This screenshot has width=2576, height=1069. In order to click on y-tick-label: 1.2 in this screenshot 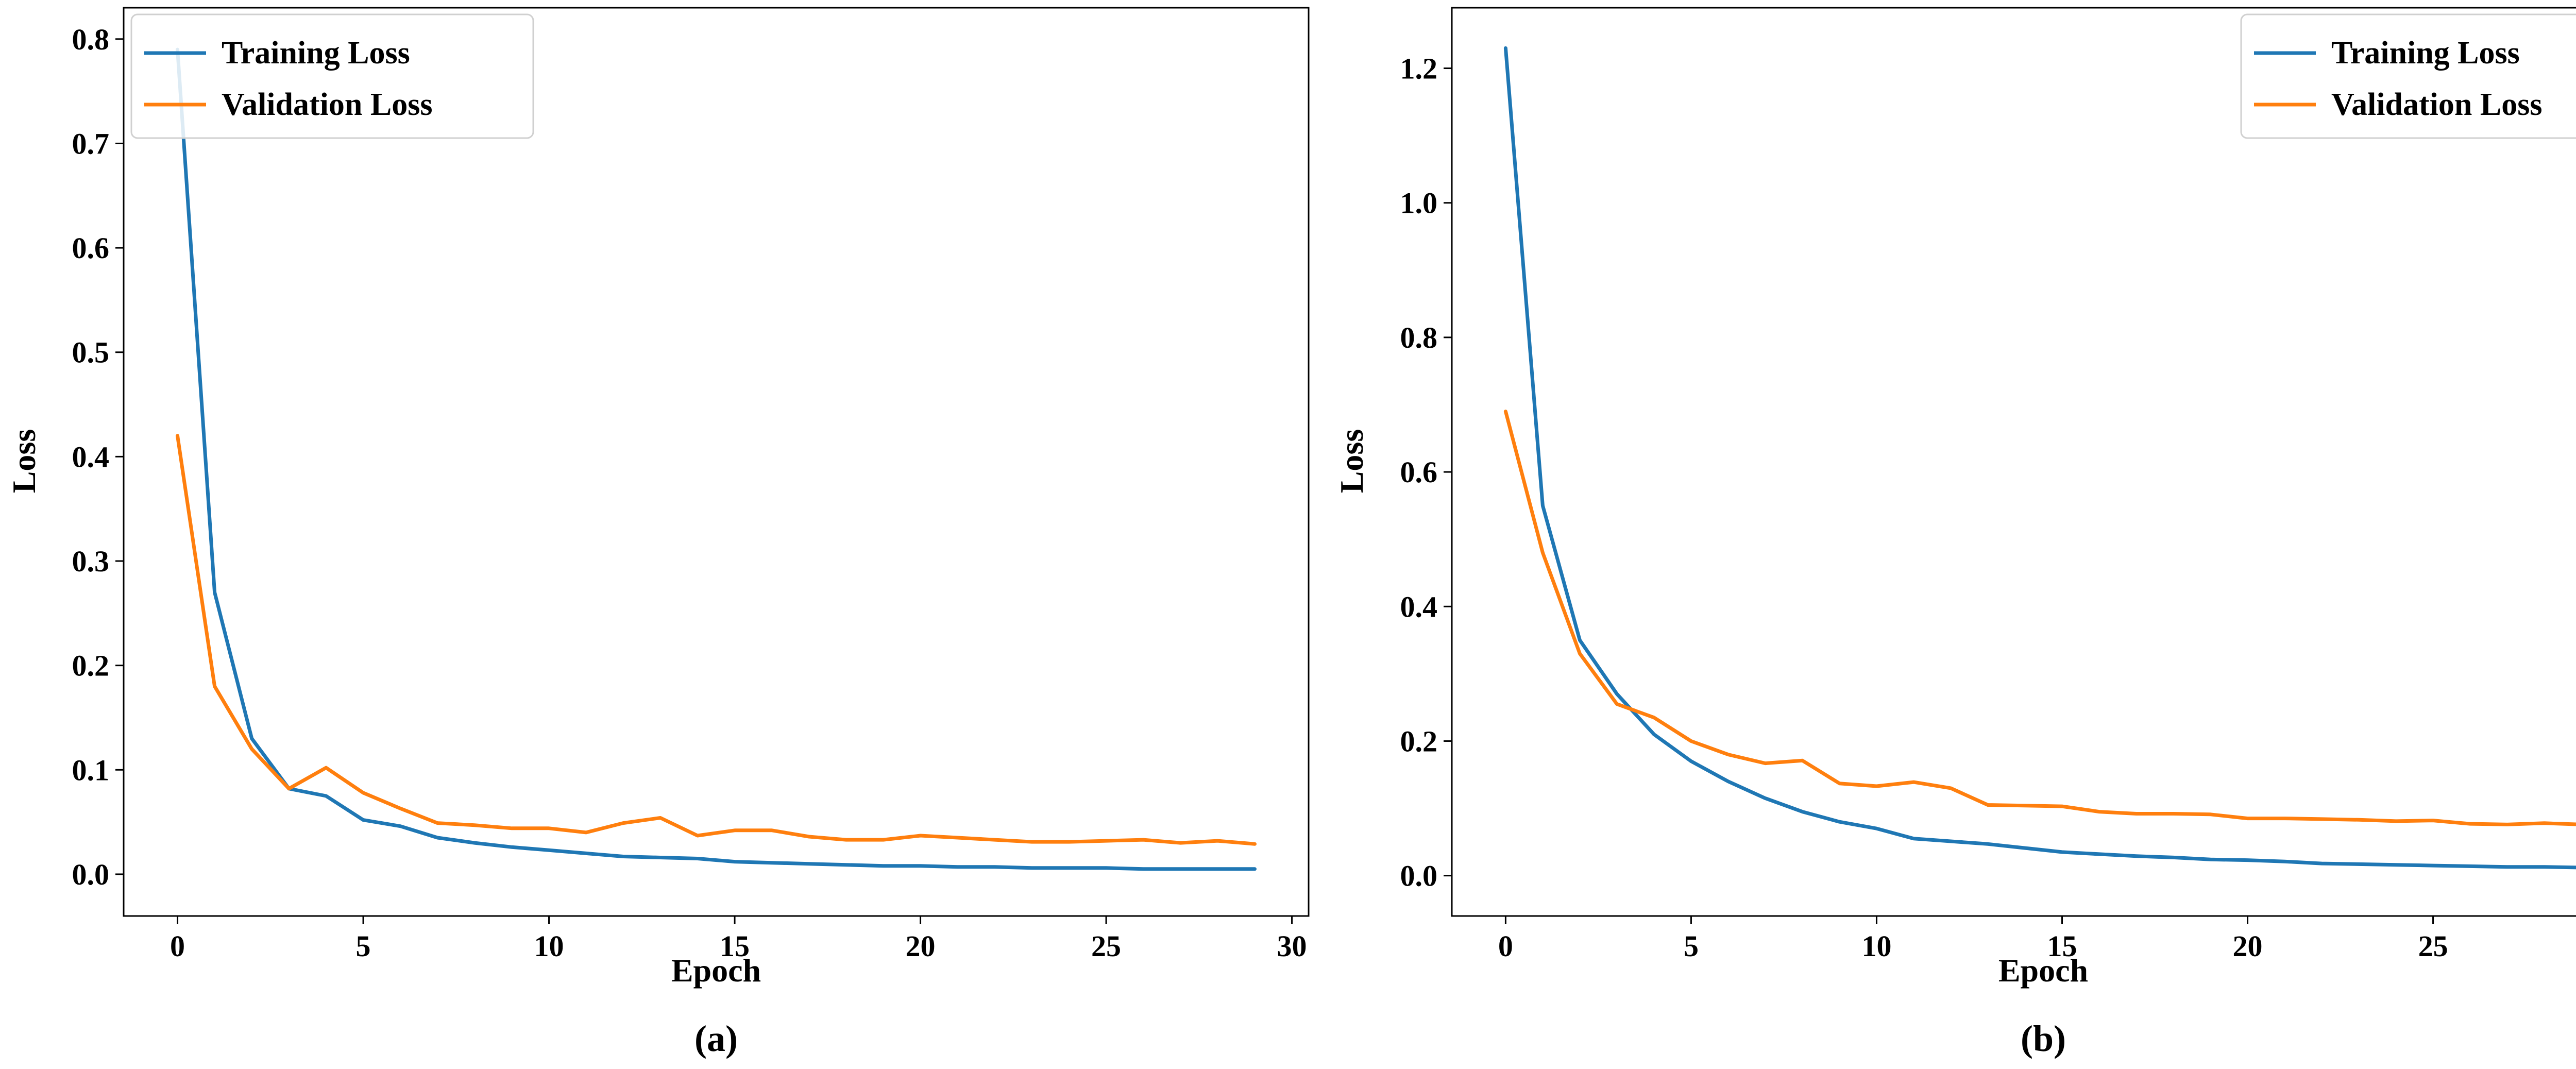, I will do `click(1419, 69)`.